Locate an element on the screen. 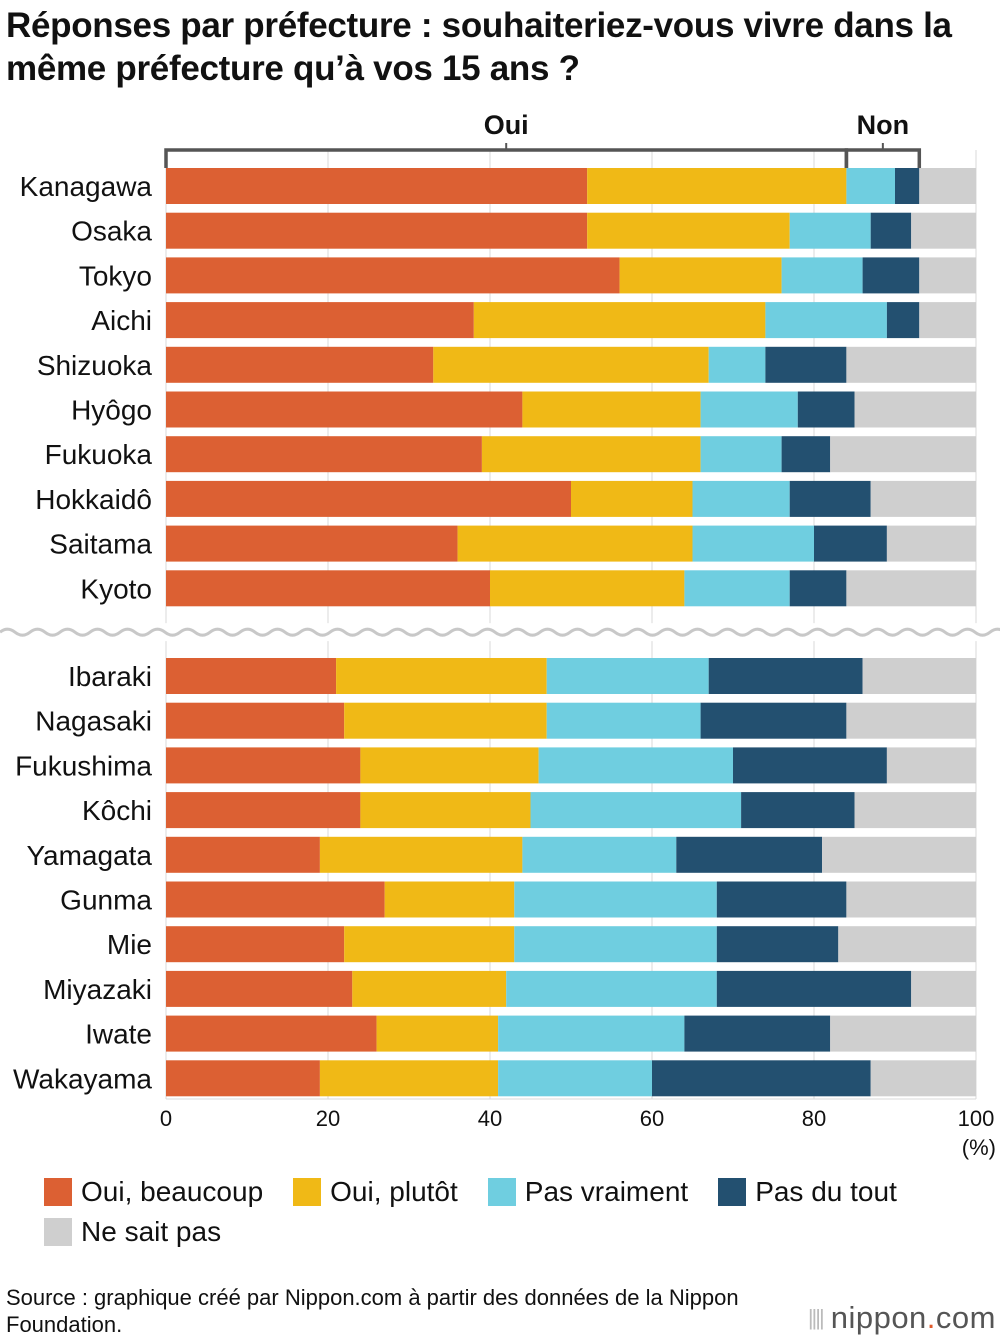  category-label-fukushima: Fukushima is located at coordinates (83, 765).